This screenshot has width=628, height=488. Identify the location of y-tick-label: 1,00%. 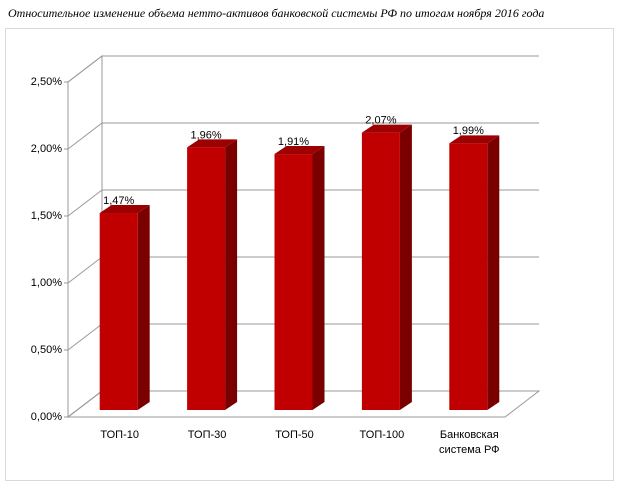
(46, 283).